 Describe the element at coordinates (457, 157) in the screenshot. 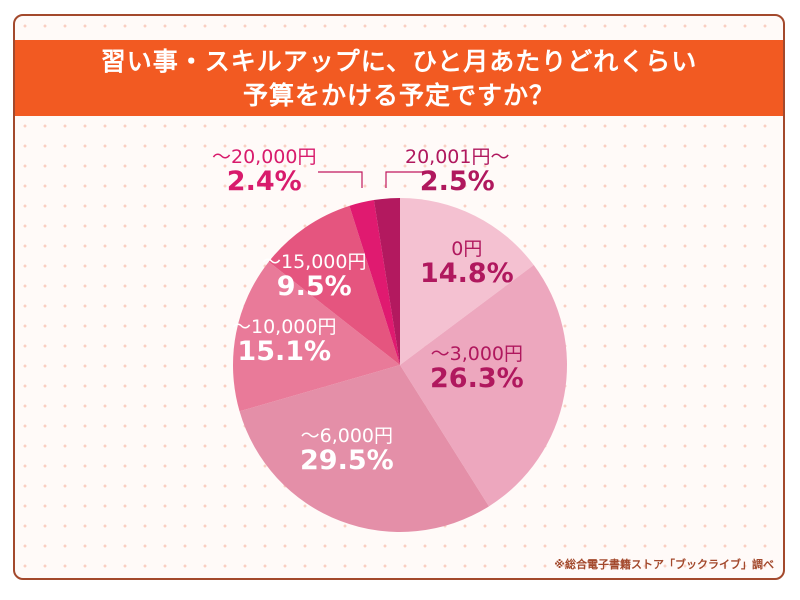

I see `category-label: 20,001円〜` at that location.